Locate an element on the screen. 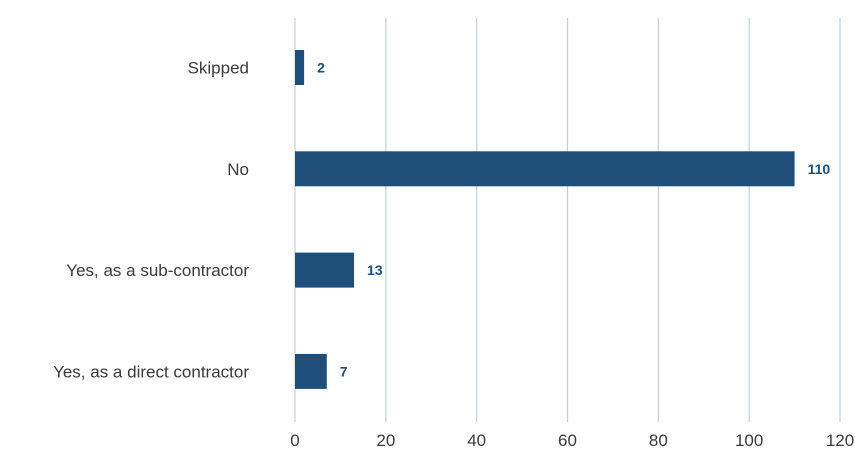  x-tick-label-120: 120 is located at coordinates (840, 440).